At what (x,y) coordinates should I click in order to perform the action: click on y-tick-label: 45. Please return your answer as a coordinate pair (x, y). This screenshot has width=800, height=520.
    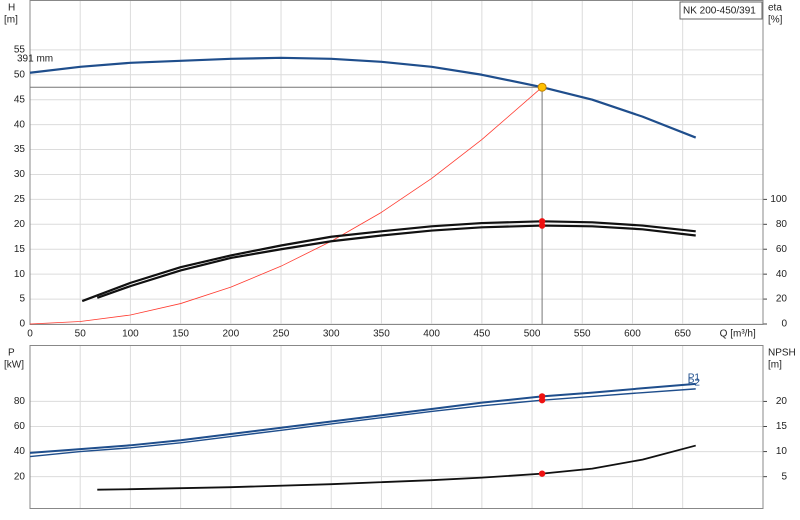
    Looking at the image, I should click on (20, 99).